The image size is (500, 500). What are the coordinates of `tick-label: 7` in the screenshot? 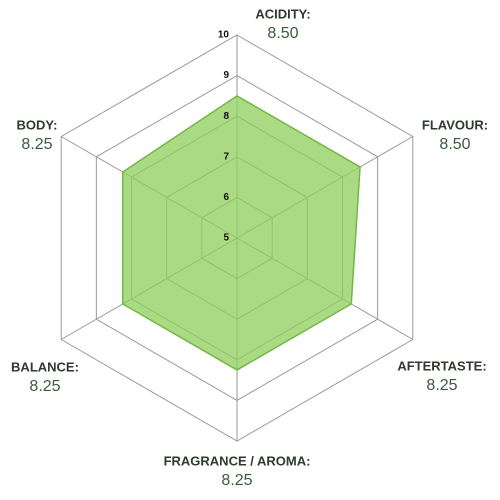 It's located at (226, 156).